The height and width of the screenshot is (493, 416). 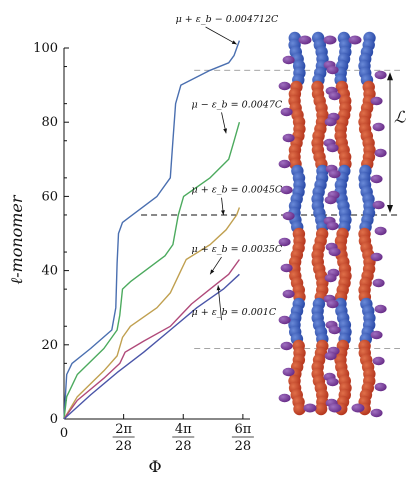 I want to click on annotation-label-4: μ + ε_b = 0.001C, so click(x=234, y=312).